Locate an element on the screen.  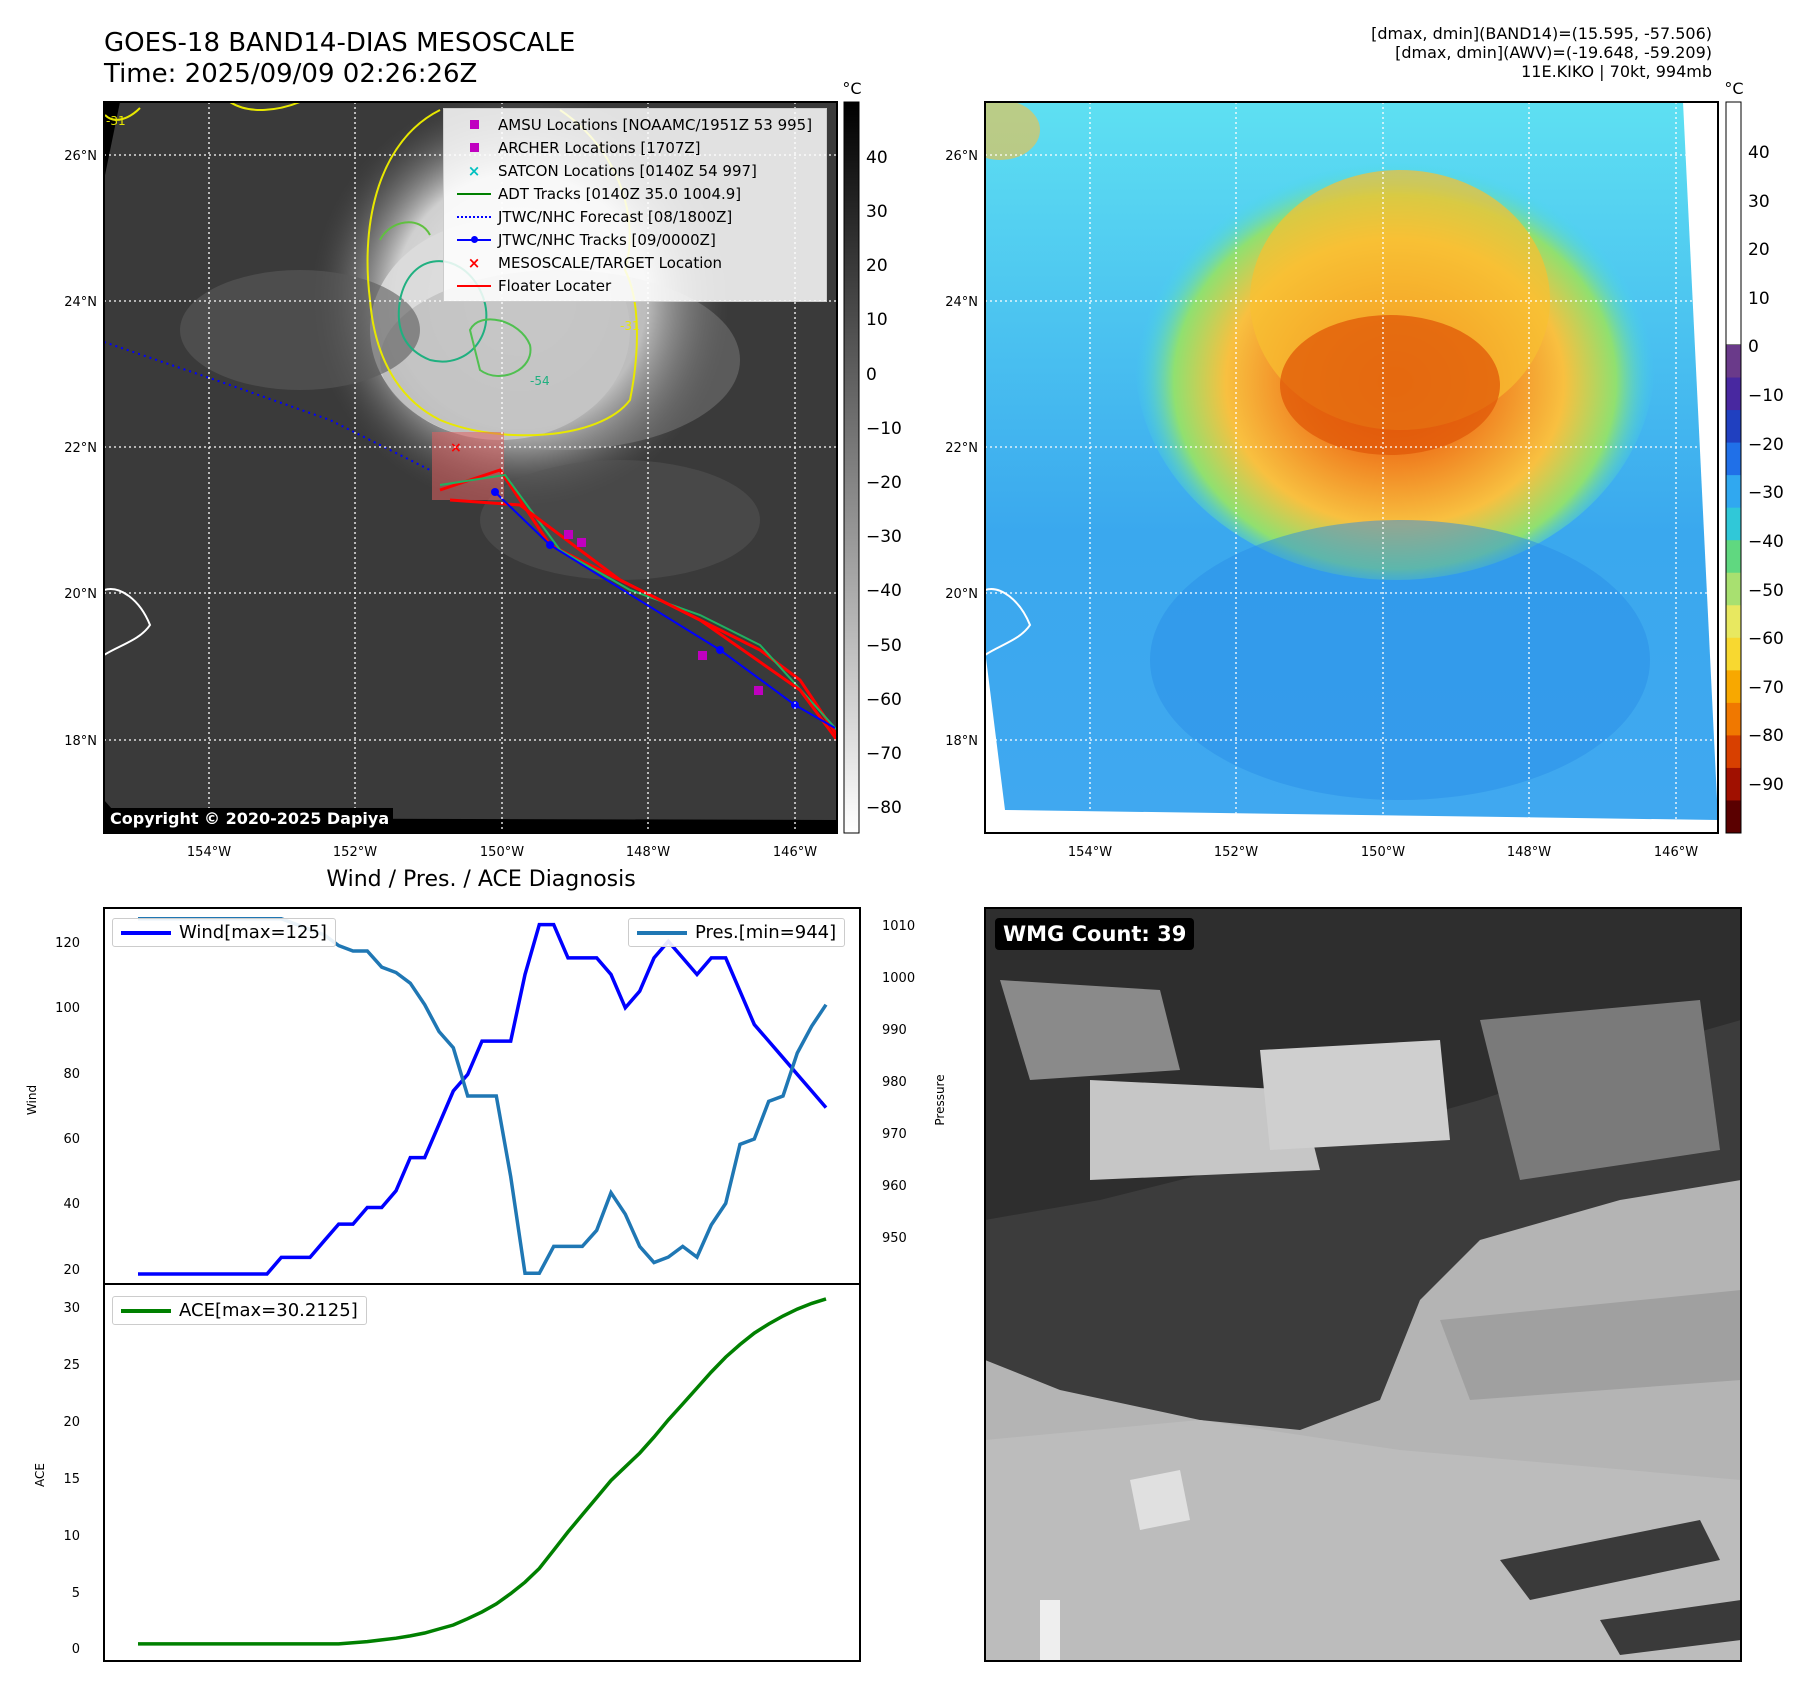
ir-cbar-tick: −30 is located at coordinates (884, 537).